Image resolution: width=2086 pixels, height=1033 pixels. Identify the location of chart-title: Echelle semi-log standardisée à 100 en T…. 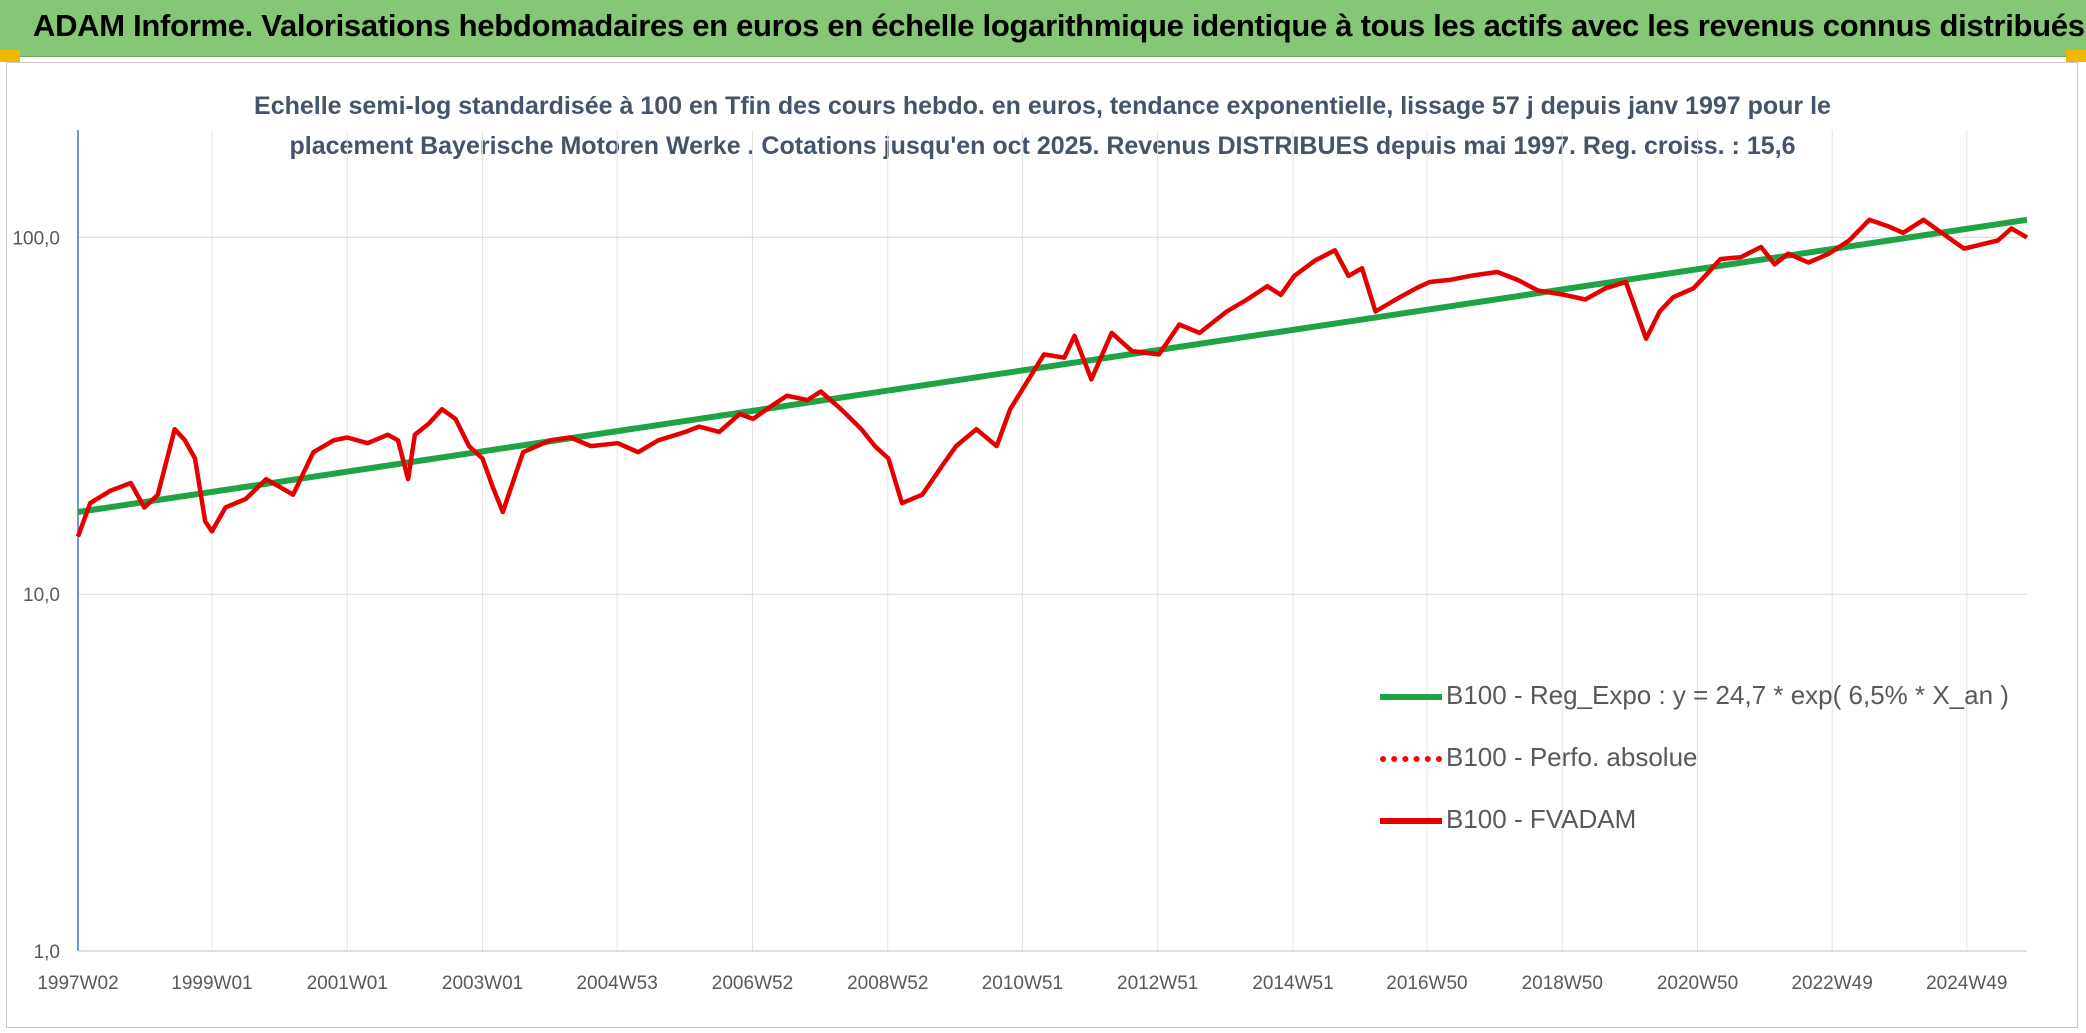
(1042, 126).